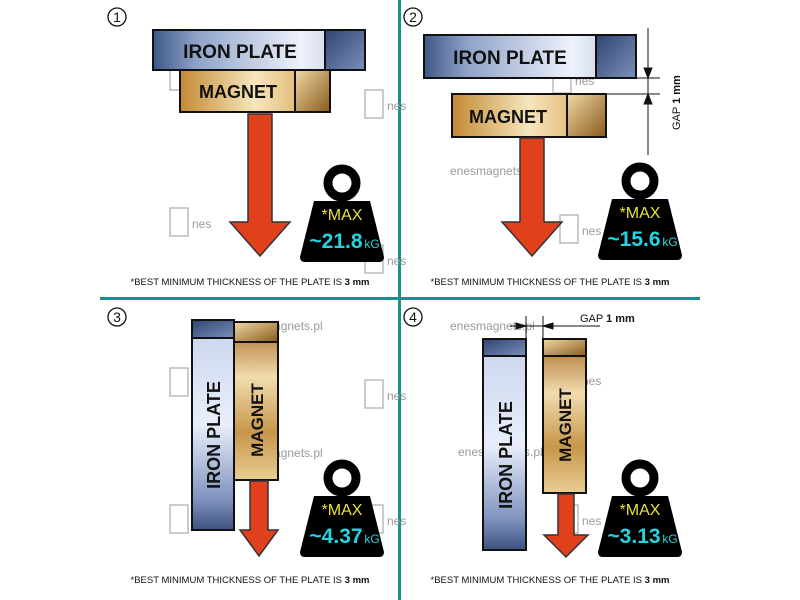 Image resolution: width=800 pixels, height=600 pixels. I want to click on svg-text: 2, so click(413, 17).